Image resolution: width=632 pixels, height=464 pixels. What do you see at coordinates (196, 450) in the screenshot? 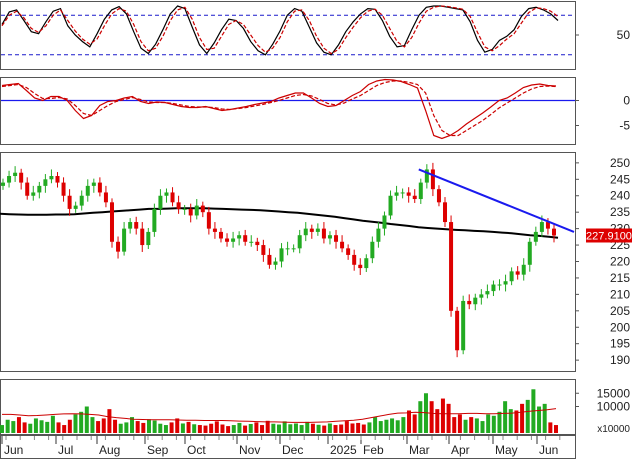
I see `x-tick-label: Oct` at bounding box center [196, 450].